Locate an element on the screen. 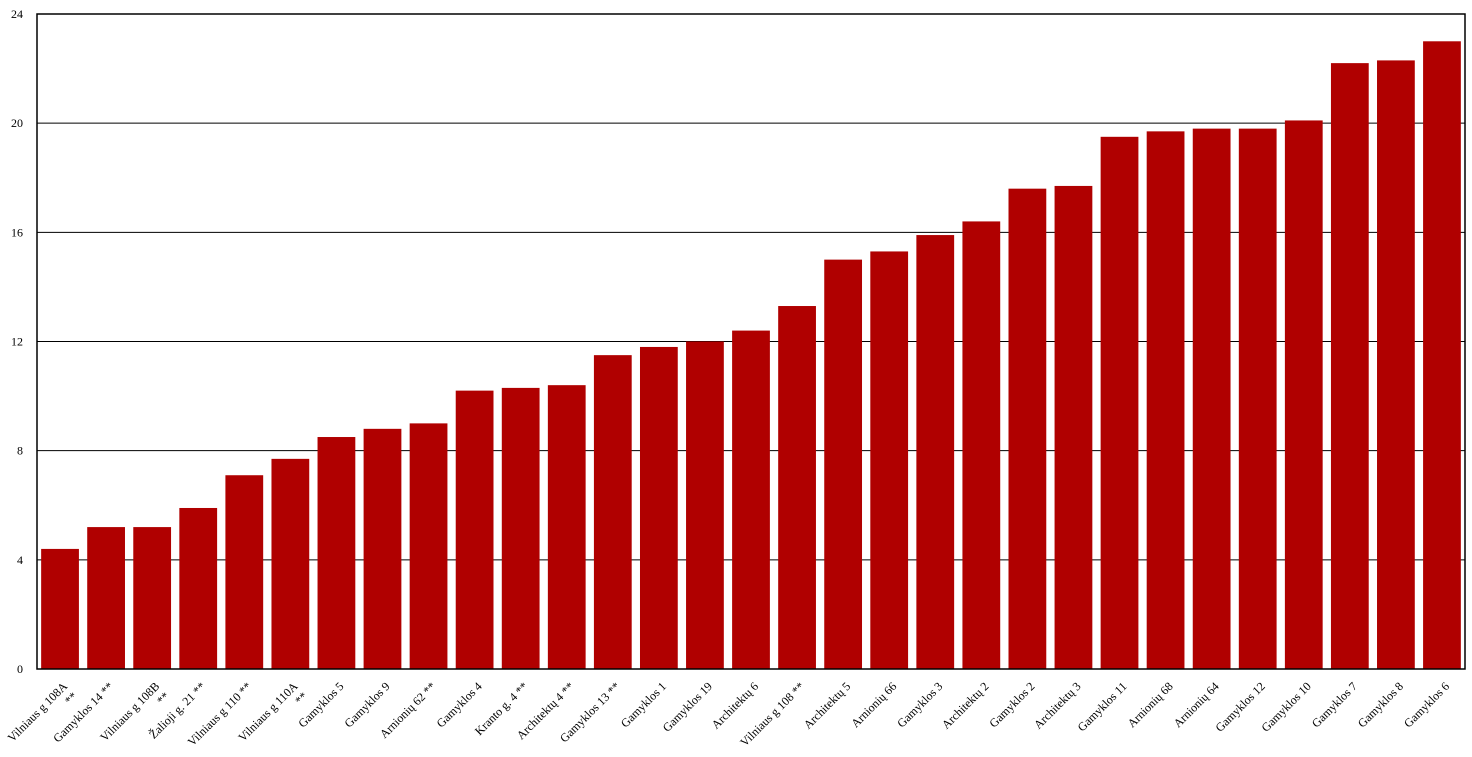 The image size is (1472, 757). x-tick-label: Architektų 5 is located at coordinates (827, 705).